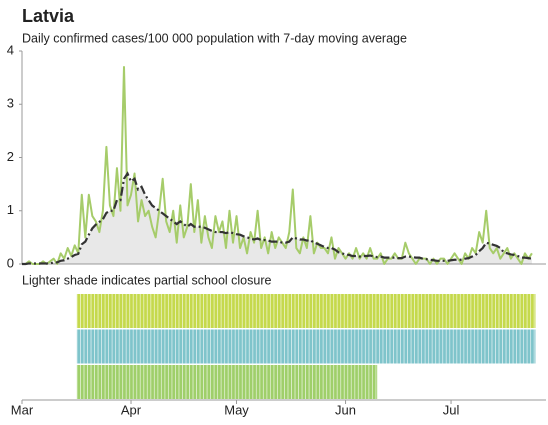 The image size is (548, 425). I want to click on x-tick-label: Apr, so click(131, 409).